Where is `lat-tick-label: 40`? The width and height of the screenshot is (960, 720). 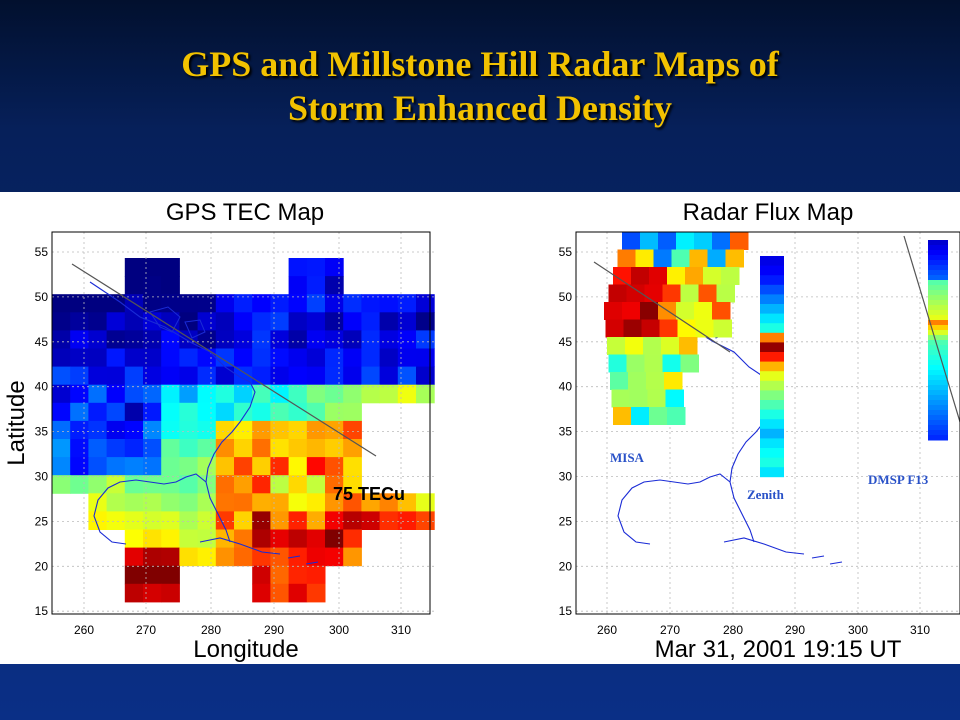 lat-tick-label: 40 is located at coordinates (42, 387).